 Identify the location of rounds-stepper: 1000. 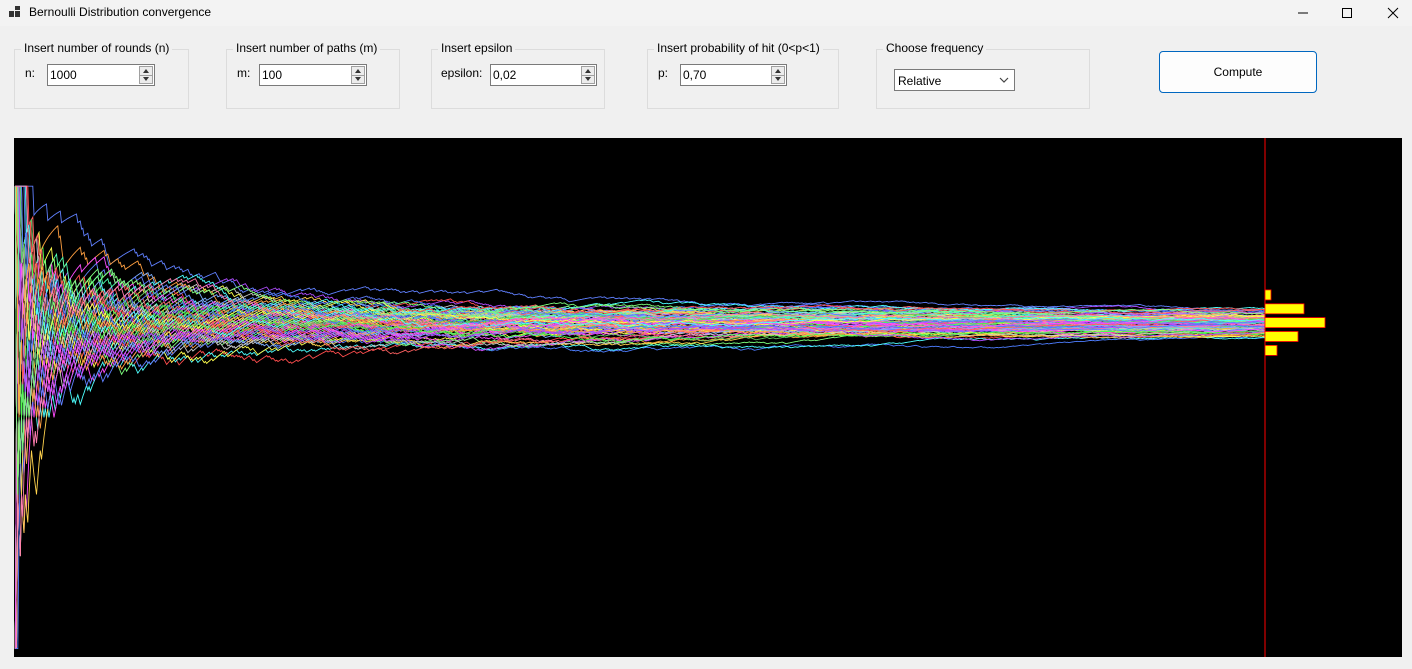
(101, 75).